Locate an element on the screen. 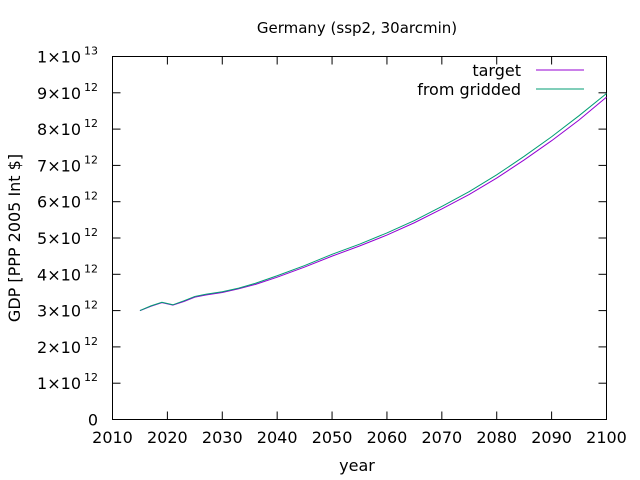 This screenshot has height=480, width=640. x-tick-label: 2030 is located at coordinates (222, 437).